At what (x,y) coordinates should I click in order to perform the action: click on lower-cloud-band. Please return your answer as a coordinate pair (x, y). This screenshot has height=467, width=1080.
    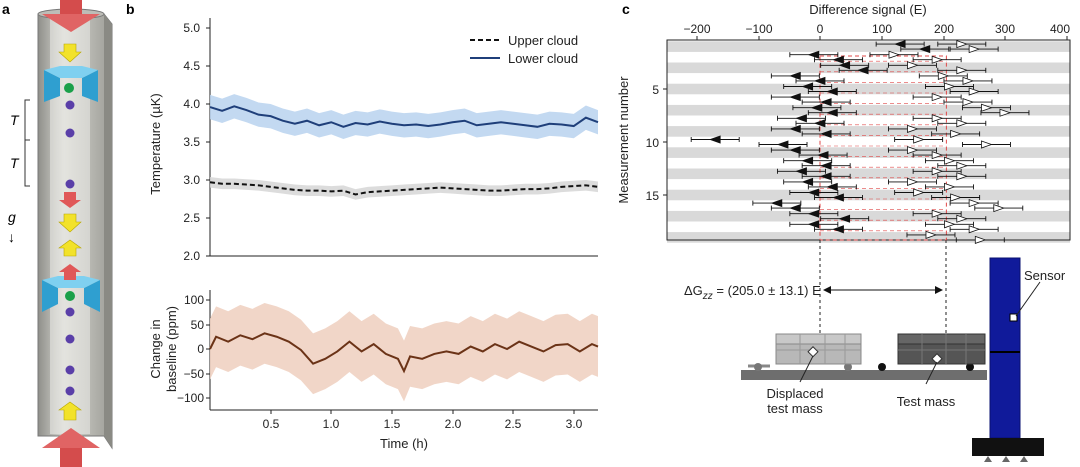
    Looking at the image, I should click on (404, 116).